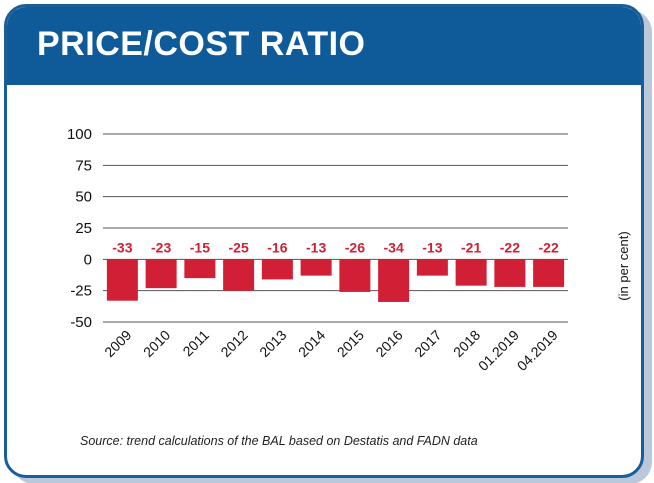 Image resolution: width=654 pixels, height=483 pixels. I want to click on y-tick-label: 0, so click(88, 259).